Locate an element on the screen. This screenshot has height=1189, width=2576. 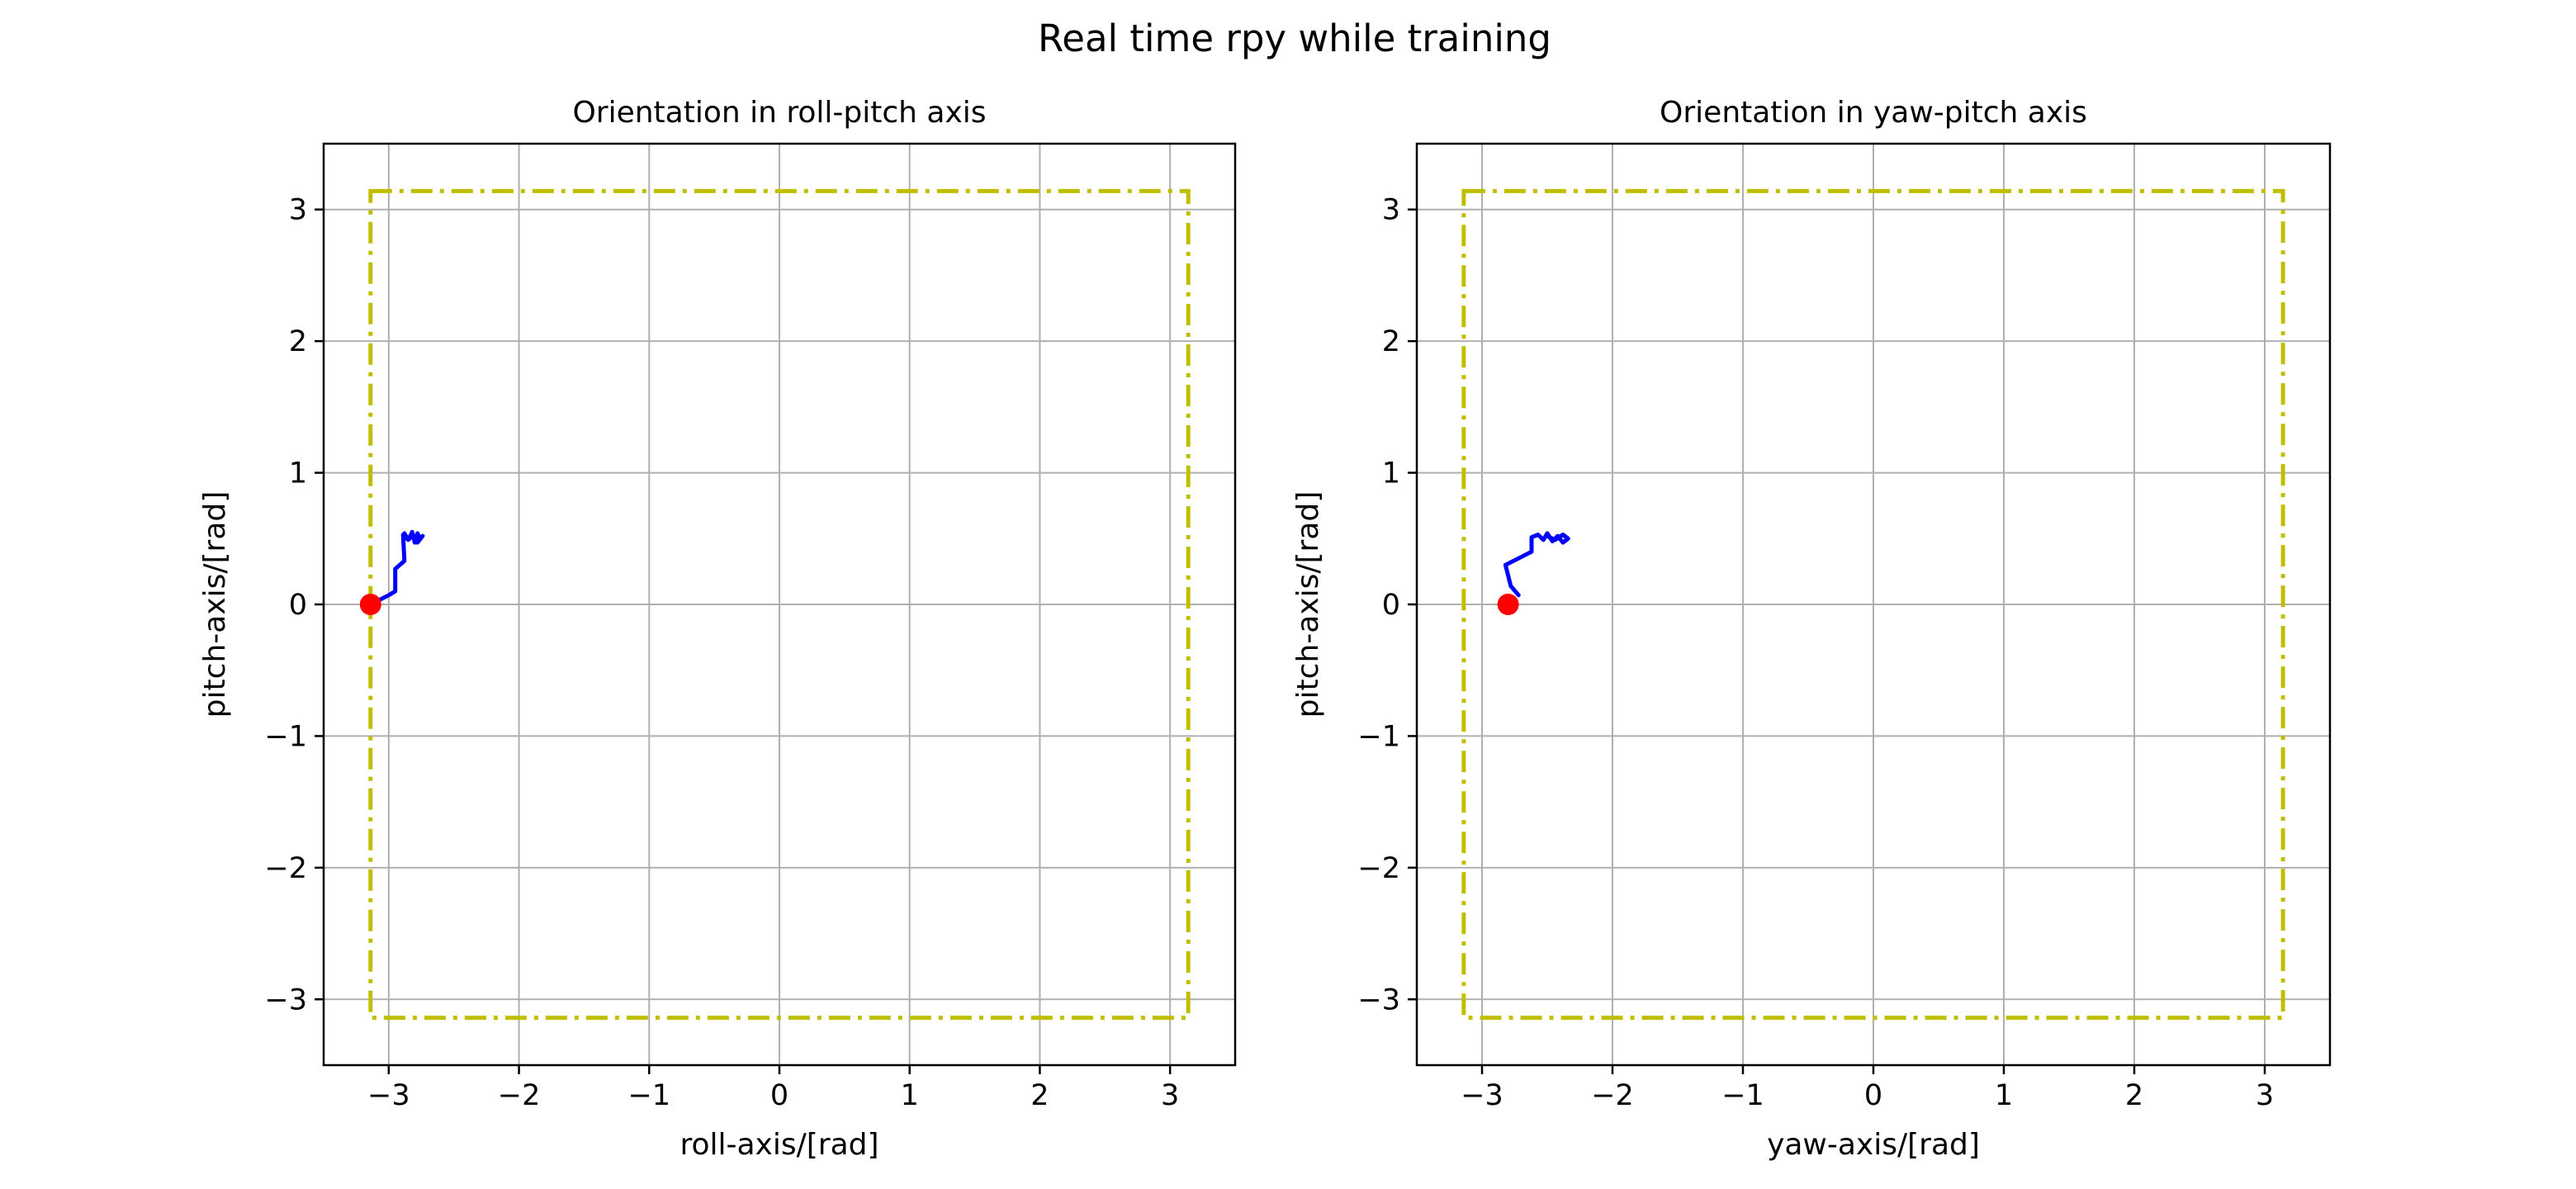
x-axis-label: yaw-axis/[rad] is located at coordinates (1873, 1145).